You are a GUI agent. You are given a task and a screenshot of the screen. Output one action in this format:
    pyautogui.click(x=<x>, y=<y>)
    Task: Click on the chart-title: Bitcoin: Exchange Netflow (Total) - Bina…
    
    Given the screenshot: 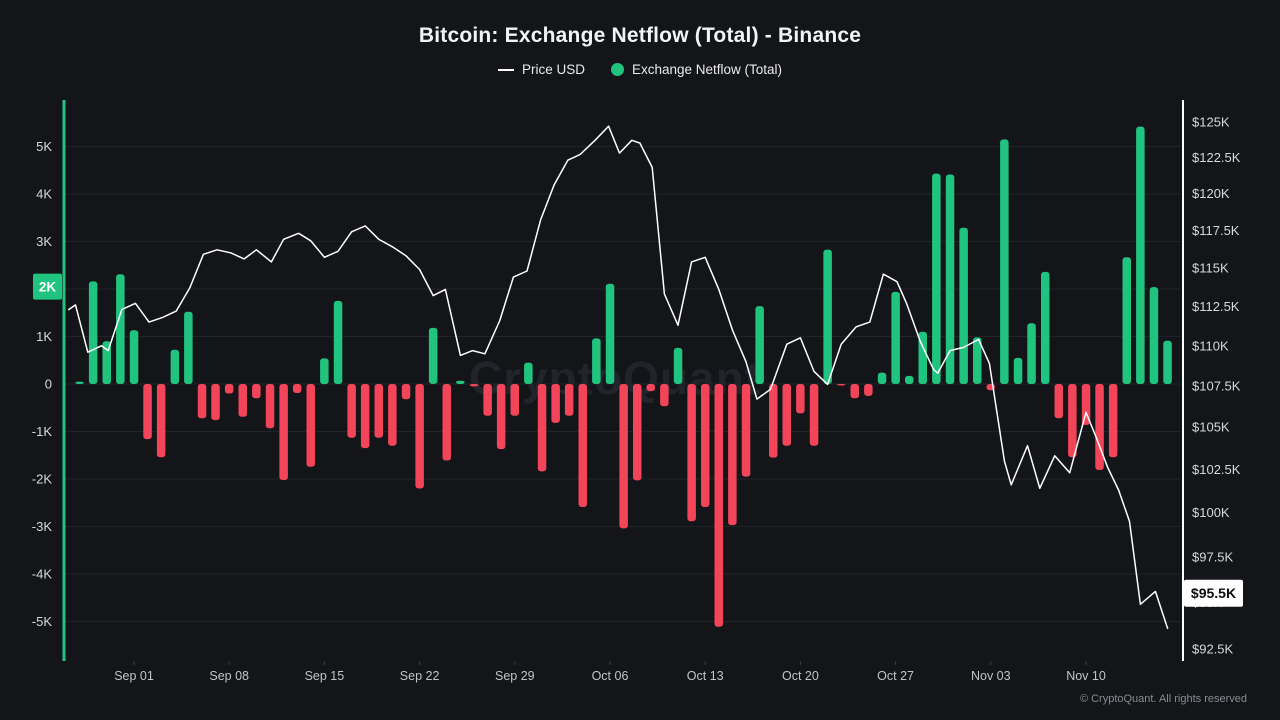 What is the action you would take?
    pyautogui.click(x=640, y=35)
    